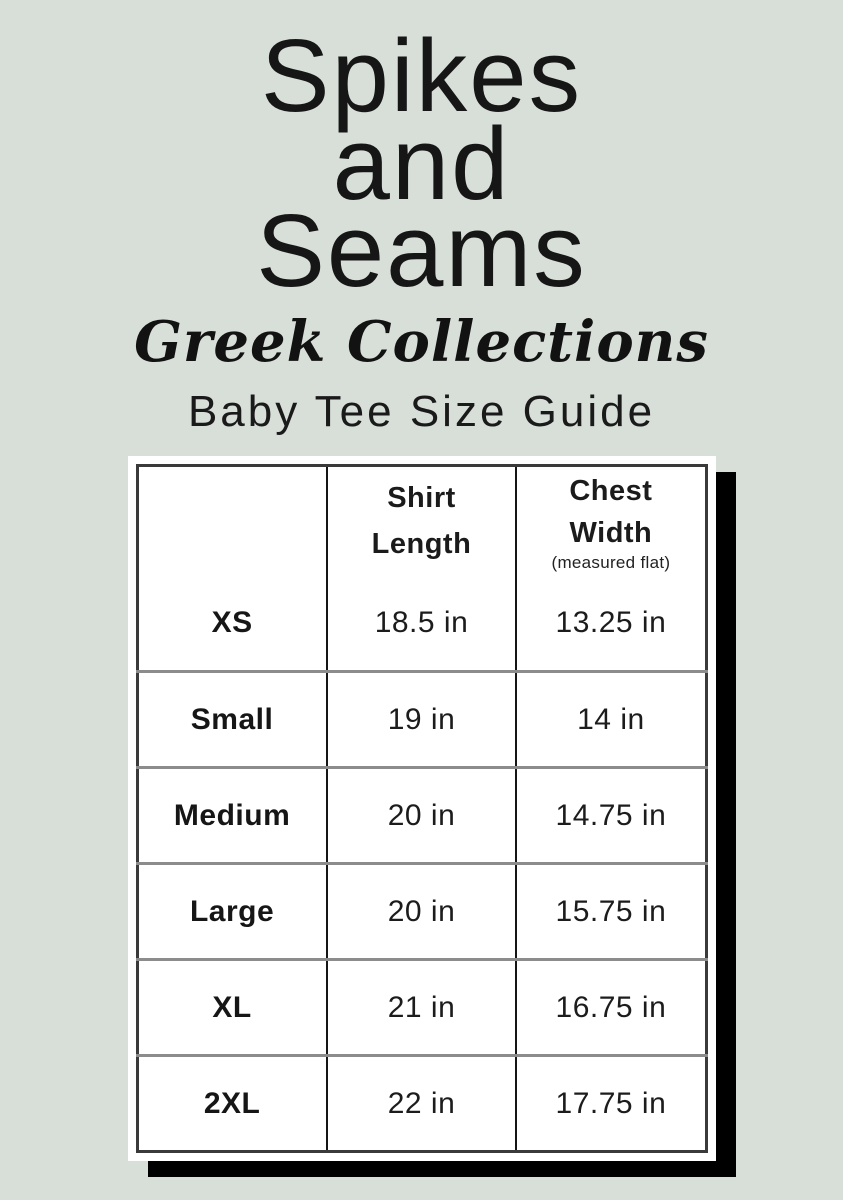 This screenshot has height=1200, width=843. What do you see at coordinates (421, 251) in the screenshot?
I see `brand-title-line-3: Seams` at bounding box center [421, 251].